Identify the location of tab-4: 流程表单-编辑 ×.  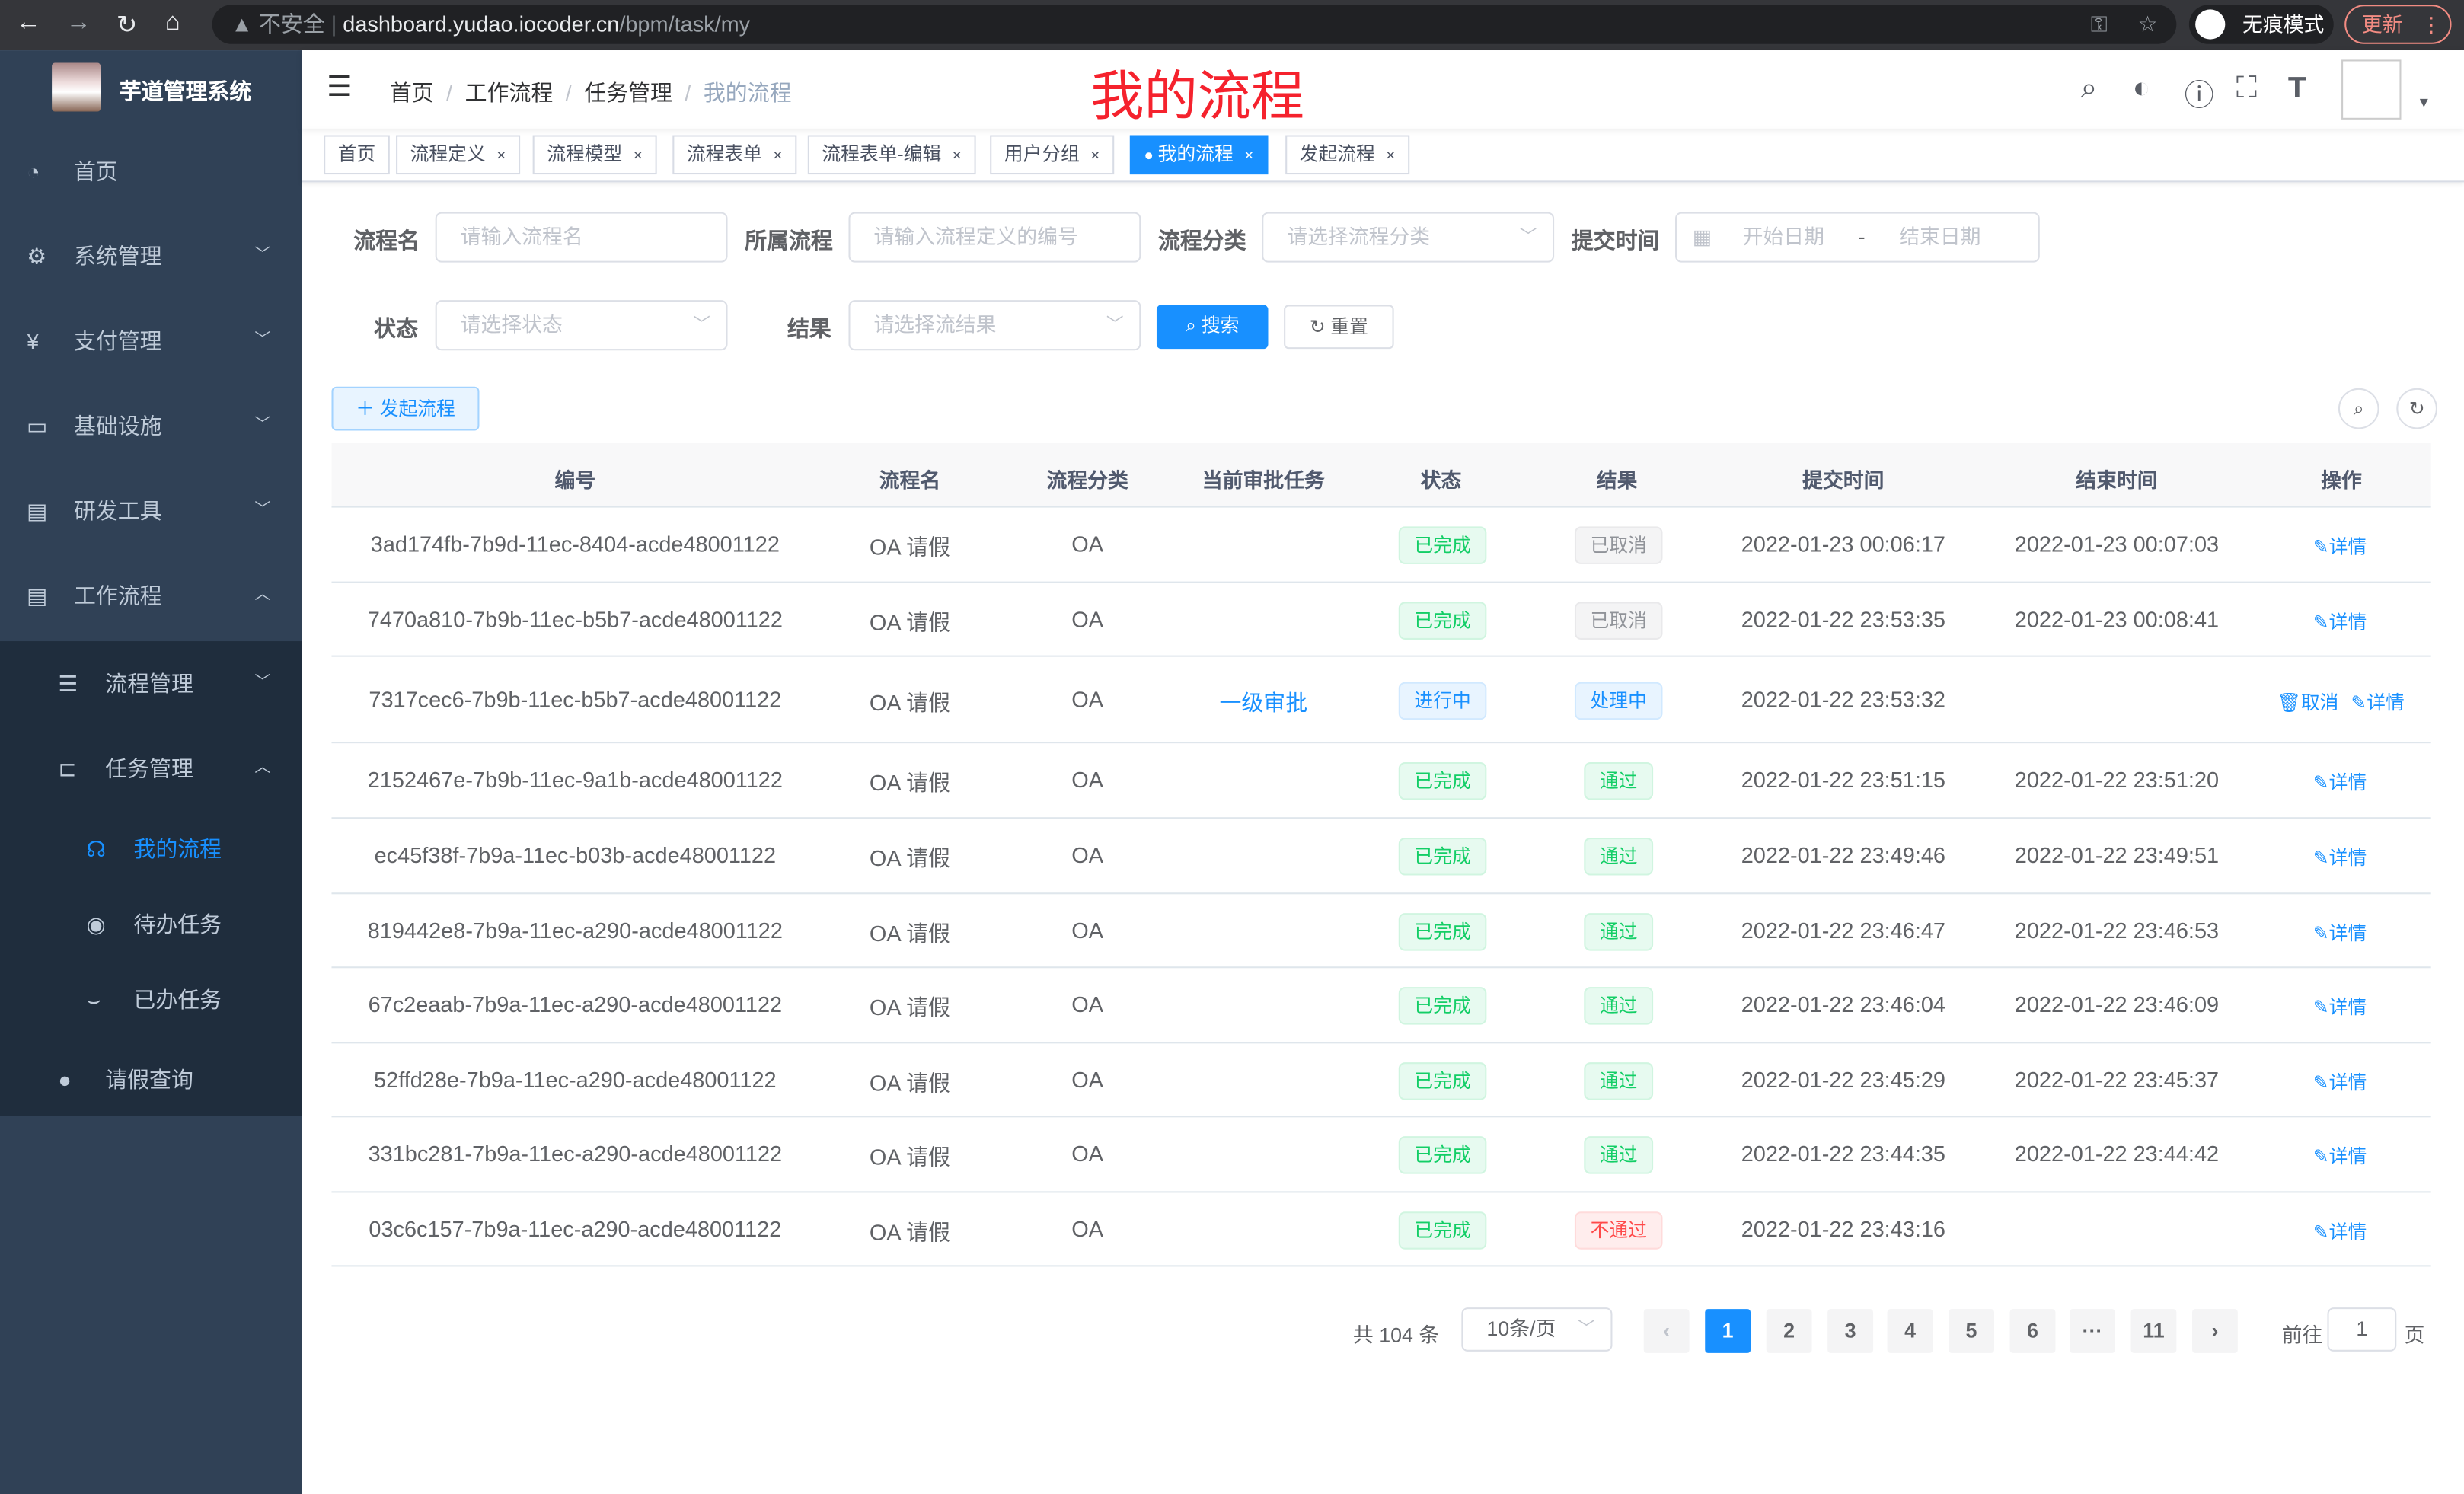
(891, 155).